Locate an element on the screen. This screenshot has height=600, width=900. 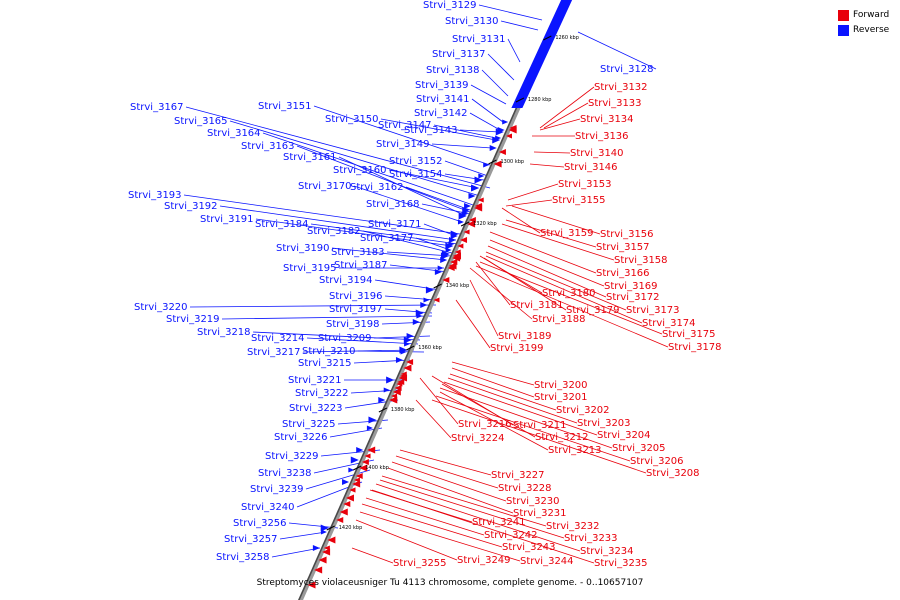
gene-label: Strvi_3201 is located at coordinates (561, 397).